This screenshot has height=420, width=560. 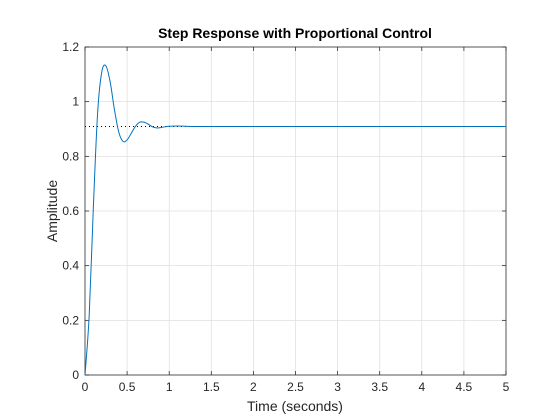 I want to click on x-axis-label: Time (seconds), so click(x=295, y=406).